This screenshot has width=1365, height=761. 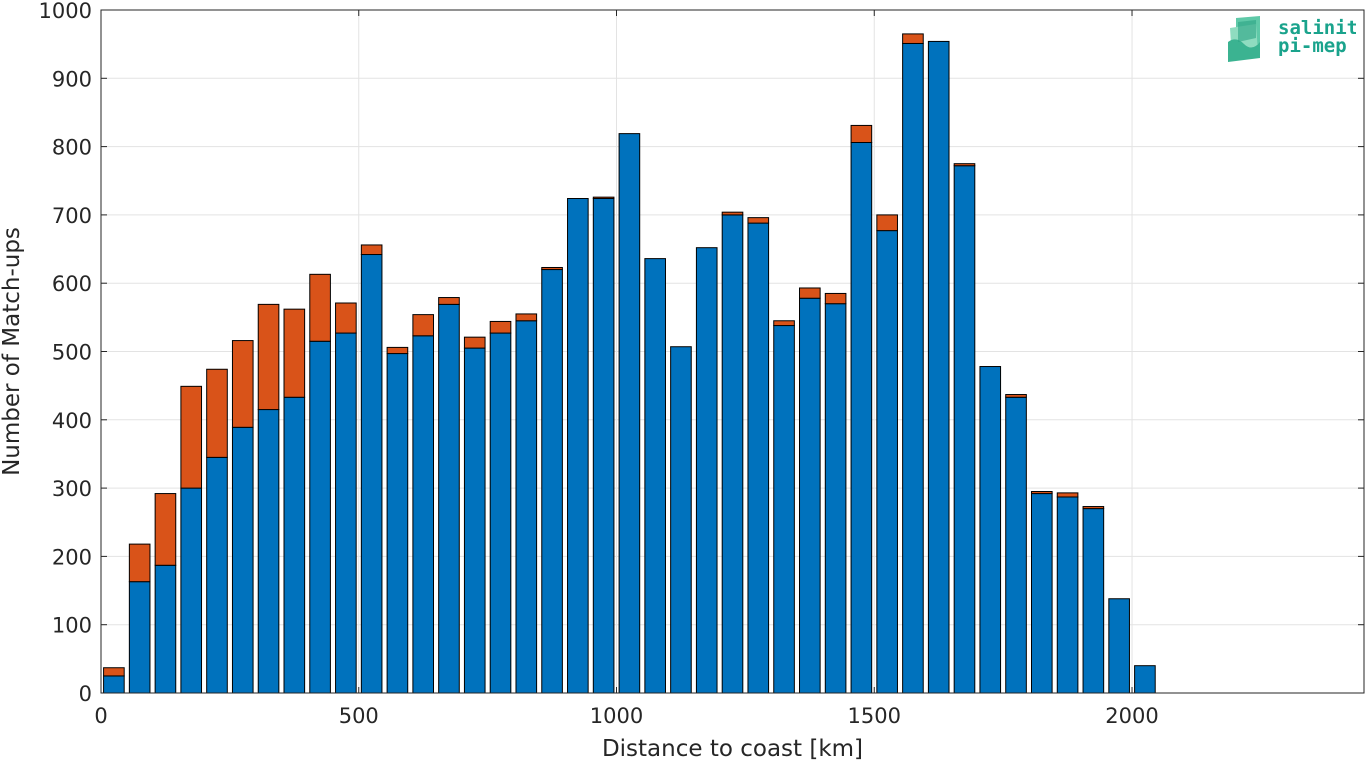 What do you see at coordinates (359, 716) in the screenshot?
I see `x-tick-label: 500` at bounding box center [359, 716].